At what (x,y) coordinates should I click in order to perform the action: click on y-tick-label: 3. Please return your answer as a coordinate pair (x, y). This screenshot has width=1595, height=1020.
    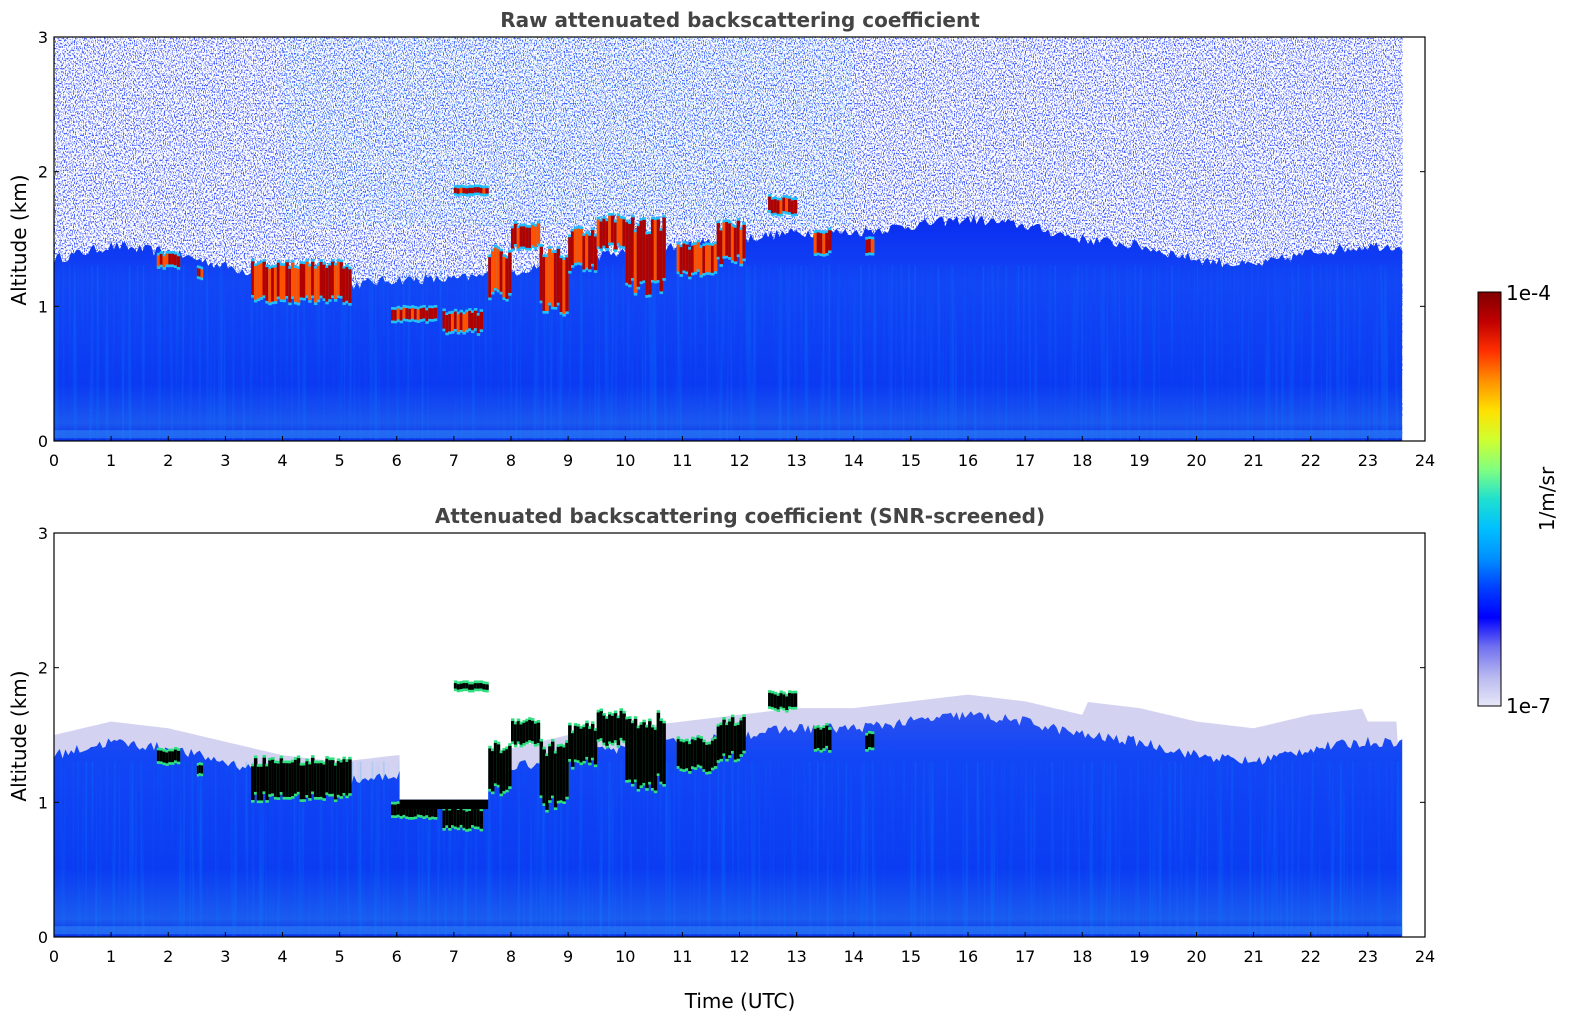
    Looking at the image, I should click on (43, 533).